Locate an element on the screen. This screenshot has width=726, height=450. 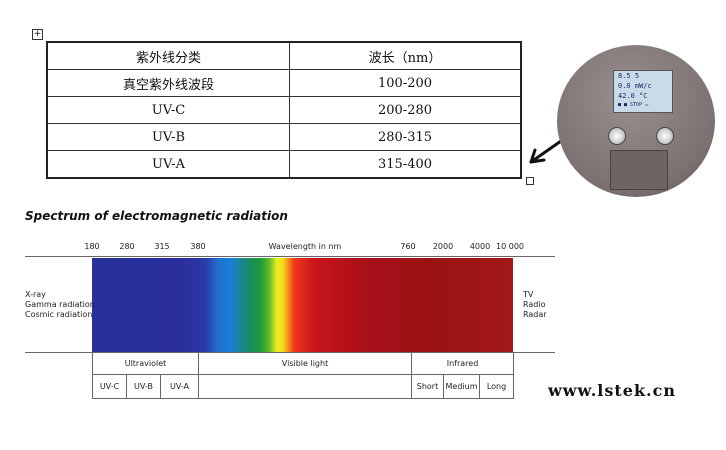
cell: 100-200 is located at coordinates (405, 83).